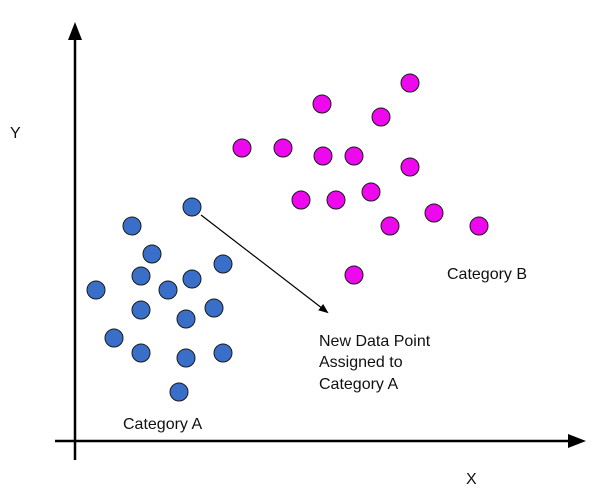 The image size is (596, 498). Describe the element at coordinates (162, 424) in the screenshot. I see `category-a-label: Category A` at that location.